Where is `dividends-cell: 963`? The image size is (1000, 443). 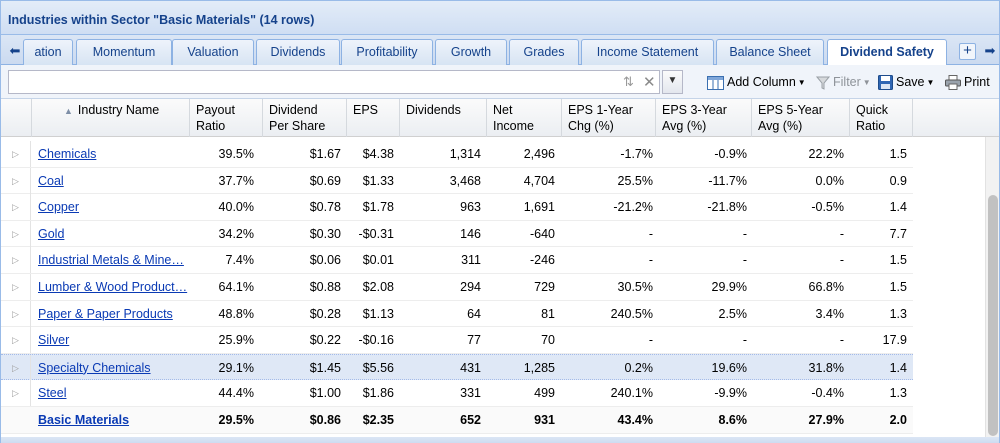 dividends-cell: 963 is located at coordinates (470, 207).